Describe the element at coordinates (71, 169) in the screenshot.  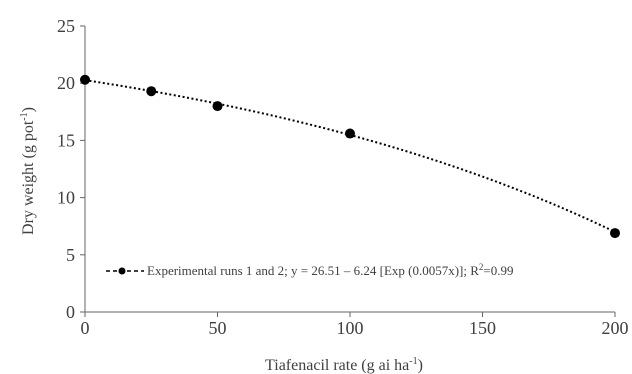
I see `y-ticks: 0 5 10 15 20 25` at that location.